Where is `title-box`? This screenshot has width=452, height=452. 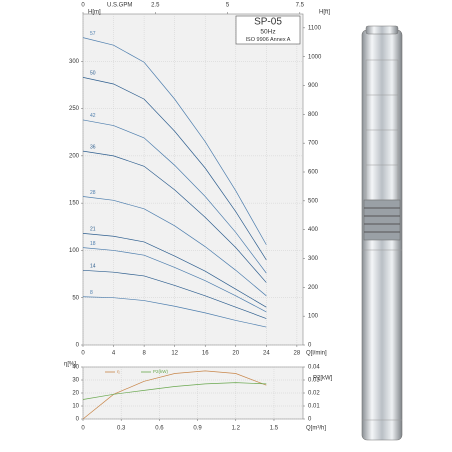 title-box is located at coordinates (268, 30).